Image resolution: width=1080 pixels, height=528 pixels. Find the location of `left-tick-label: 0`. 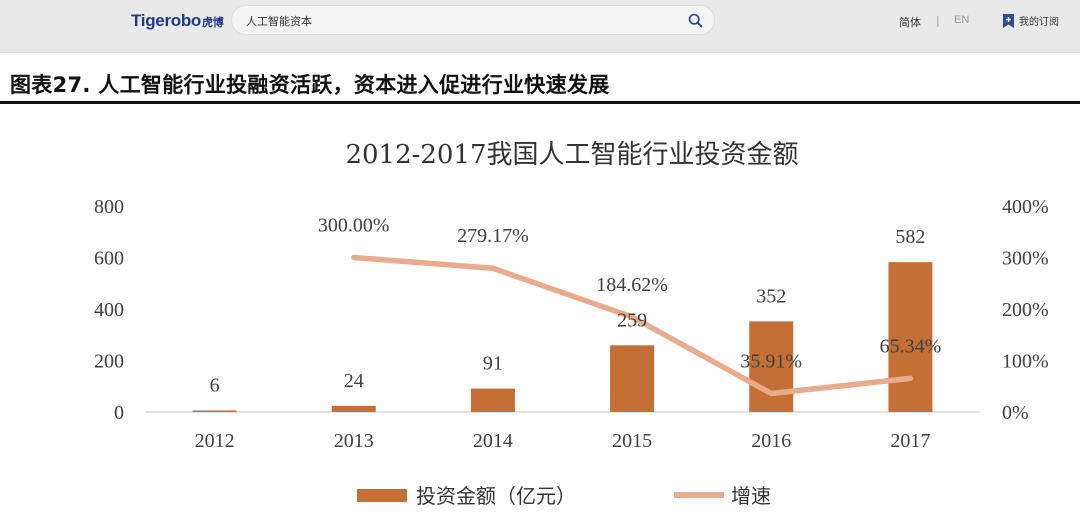

left-tick-label: 0 is located at coordinates (119, 413).